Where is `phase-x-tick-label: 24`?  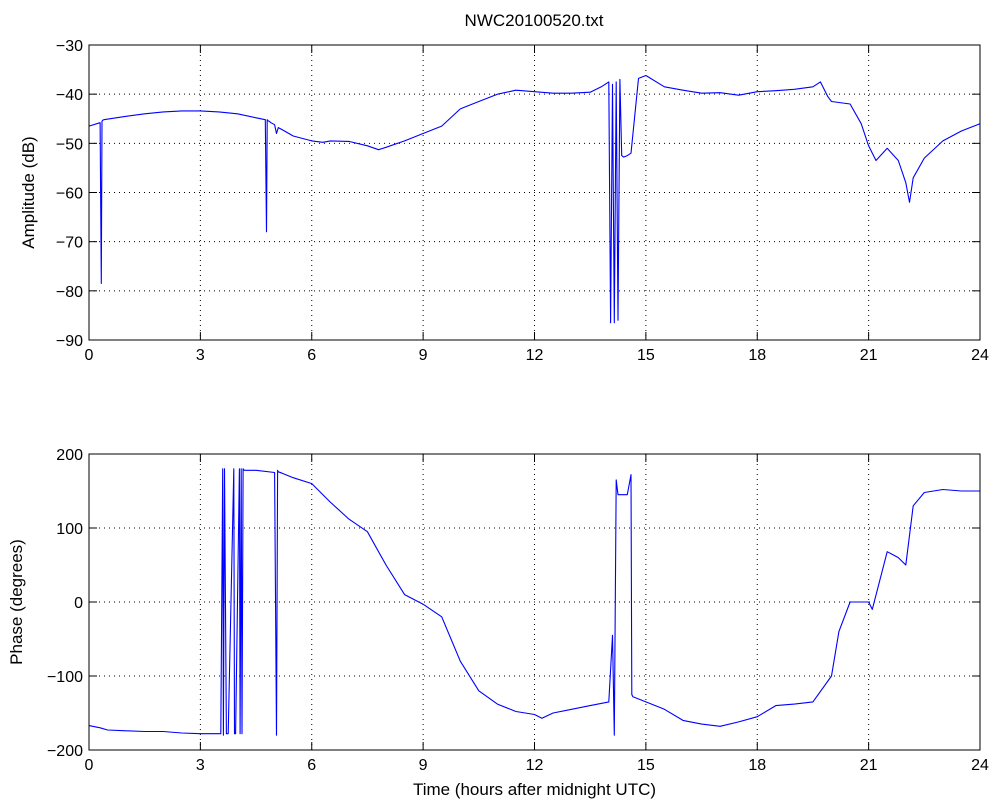 phase-x-tick-label: 24 is located at coordinates (980, 765).